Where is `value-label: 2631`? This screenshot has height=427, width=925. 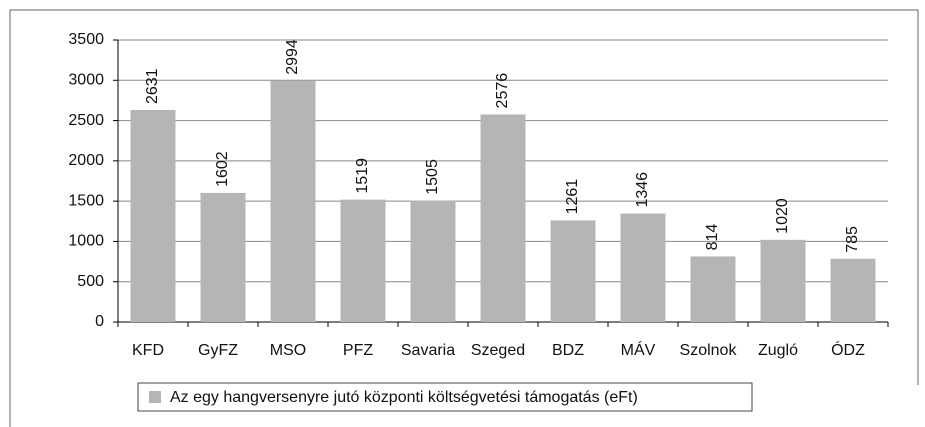
value-label: 2631 is located at coordinates (152, 86).